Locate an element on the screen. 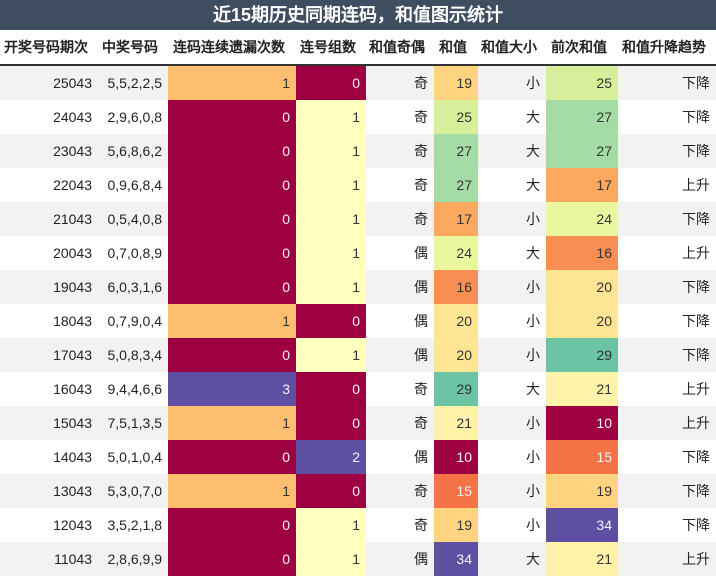 Image resolution: width=716 pixels, height=576 pixels. cell: 0,9,6,8,4 is located at coordinates (135, 185).